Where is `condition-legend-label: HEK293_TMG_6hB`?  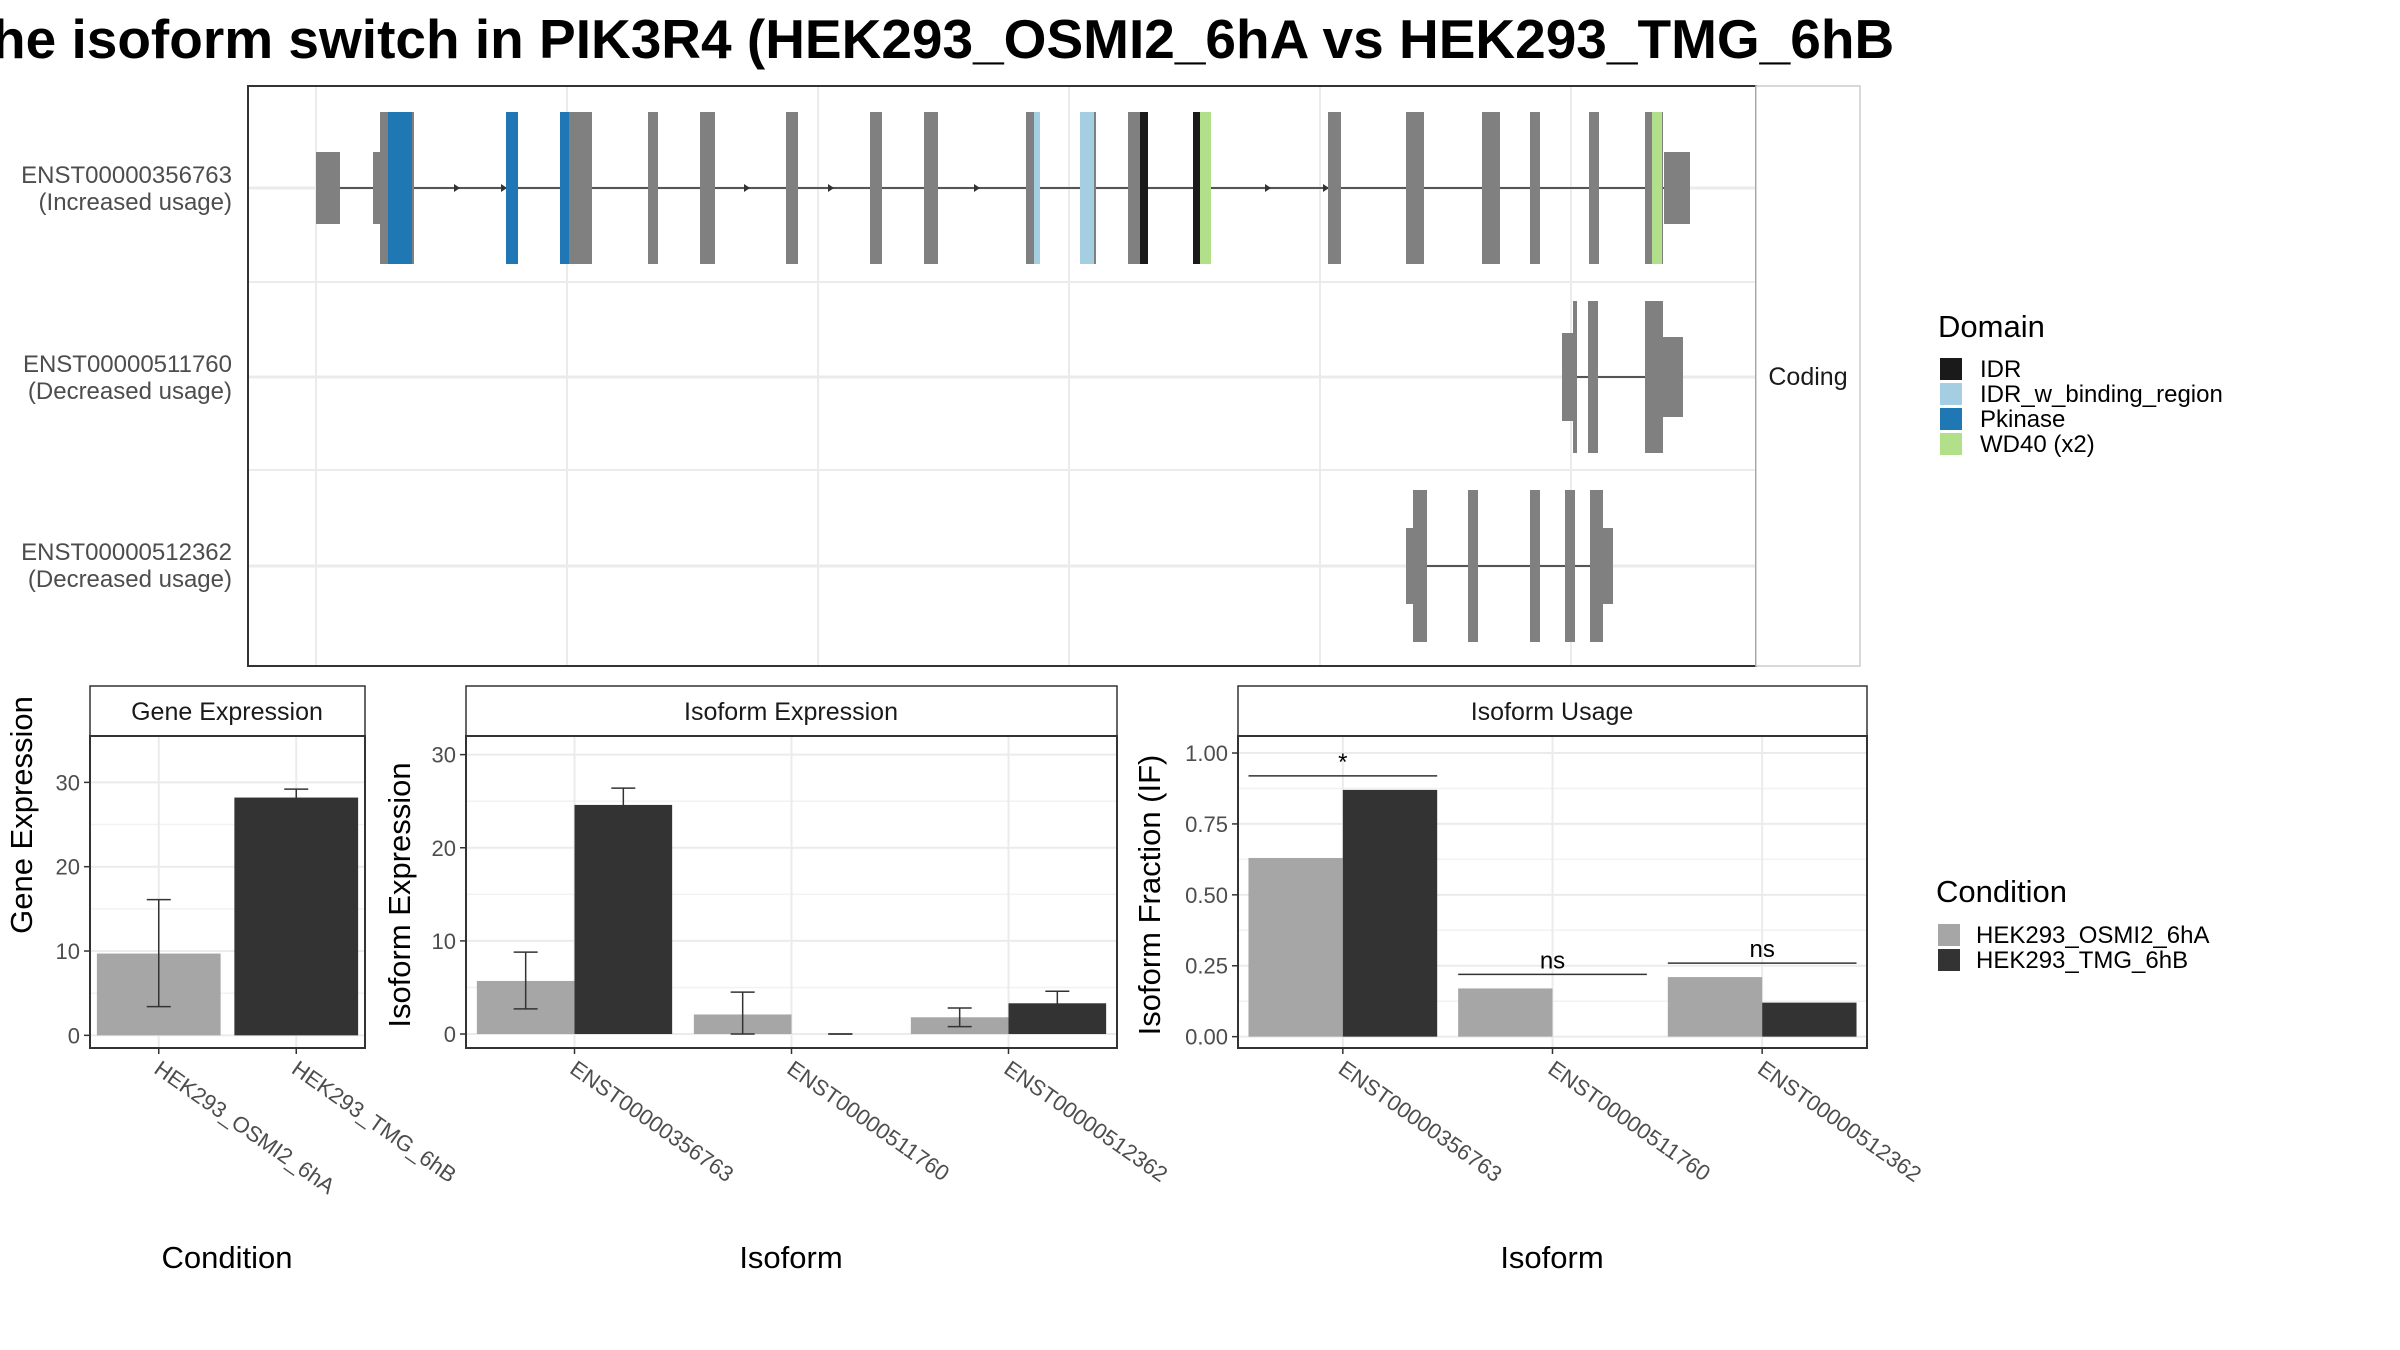 condition-legend-label: HEK293_TMG_6hB is located at coordinates (2082, 960).